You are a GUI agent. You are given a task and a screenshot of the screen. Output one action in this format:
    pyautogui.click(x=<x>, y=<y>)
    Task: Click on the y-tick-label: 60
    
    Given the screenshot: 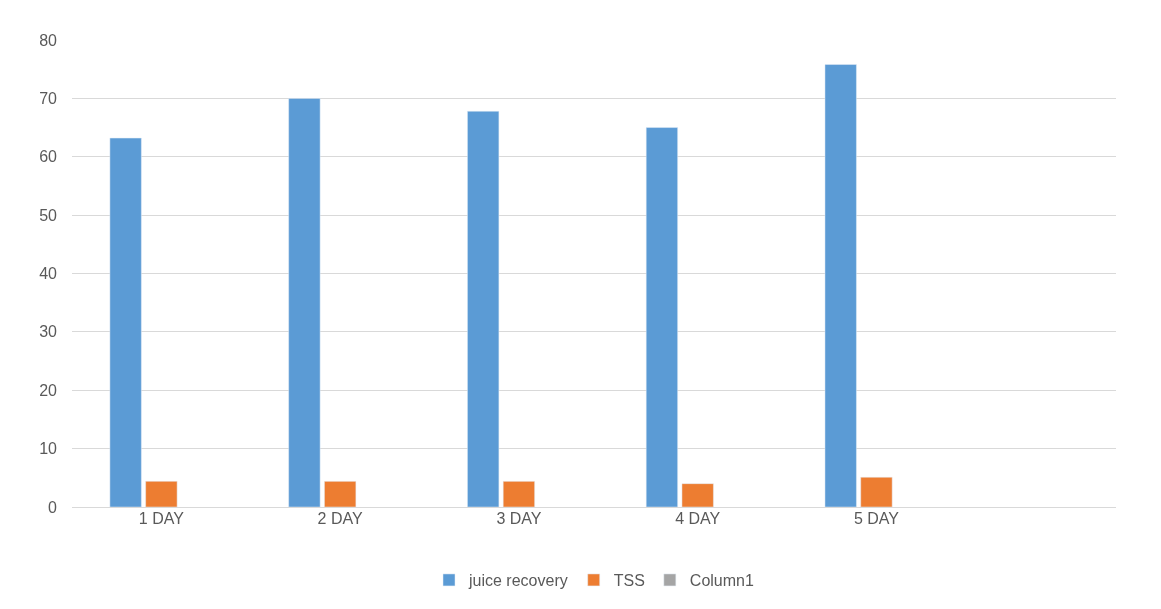 What is the action you would take?
    pyautogui.click(x=48, y=157)
    